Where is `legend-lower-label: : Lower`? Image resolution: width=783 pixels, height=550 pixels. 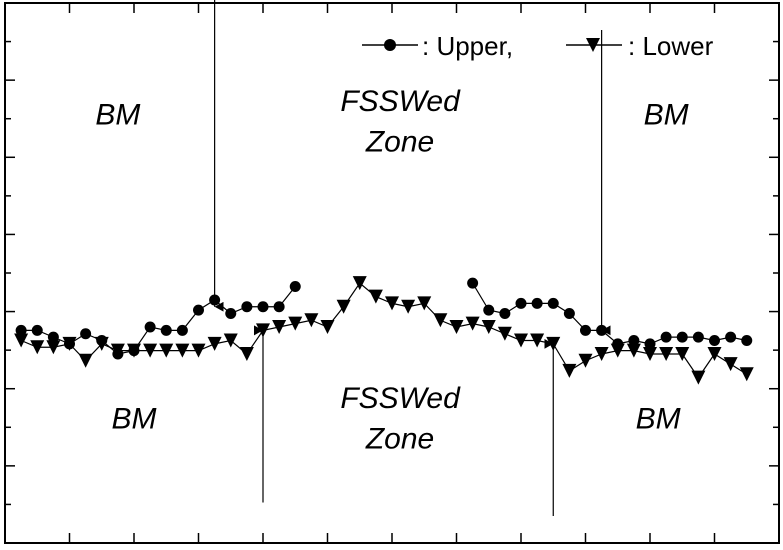 legend-lower-label: : Lower is located at coordinates (671, 46).